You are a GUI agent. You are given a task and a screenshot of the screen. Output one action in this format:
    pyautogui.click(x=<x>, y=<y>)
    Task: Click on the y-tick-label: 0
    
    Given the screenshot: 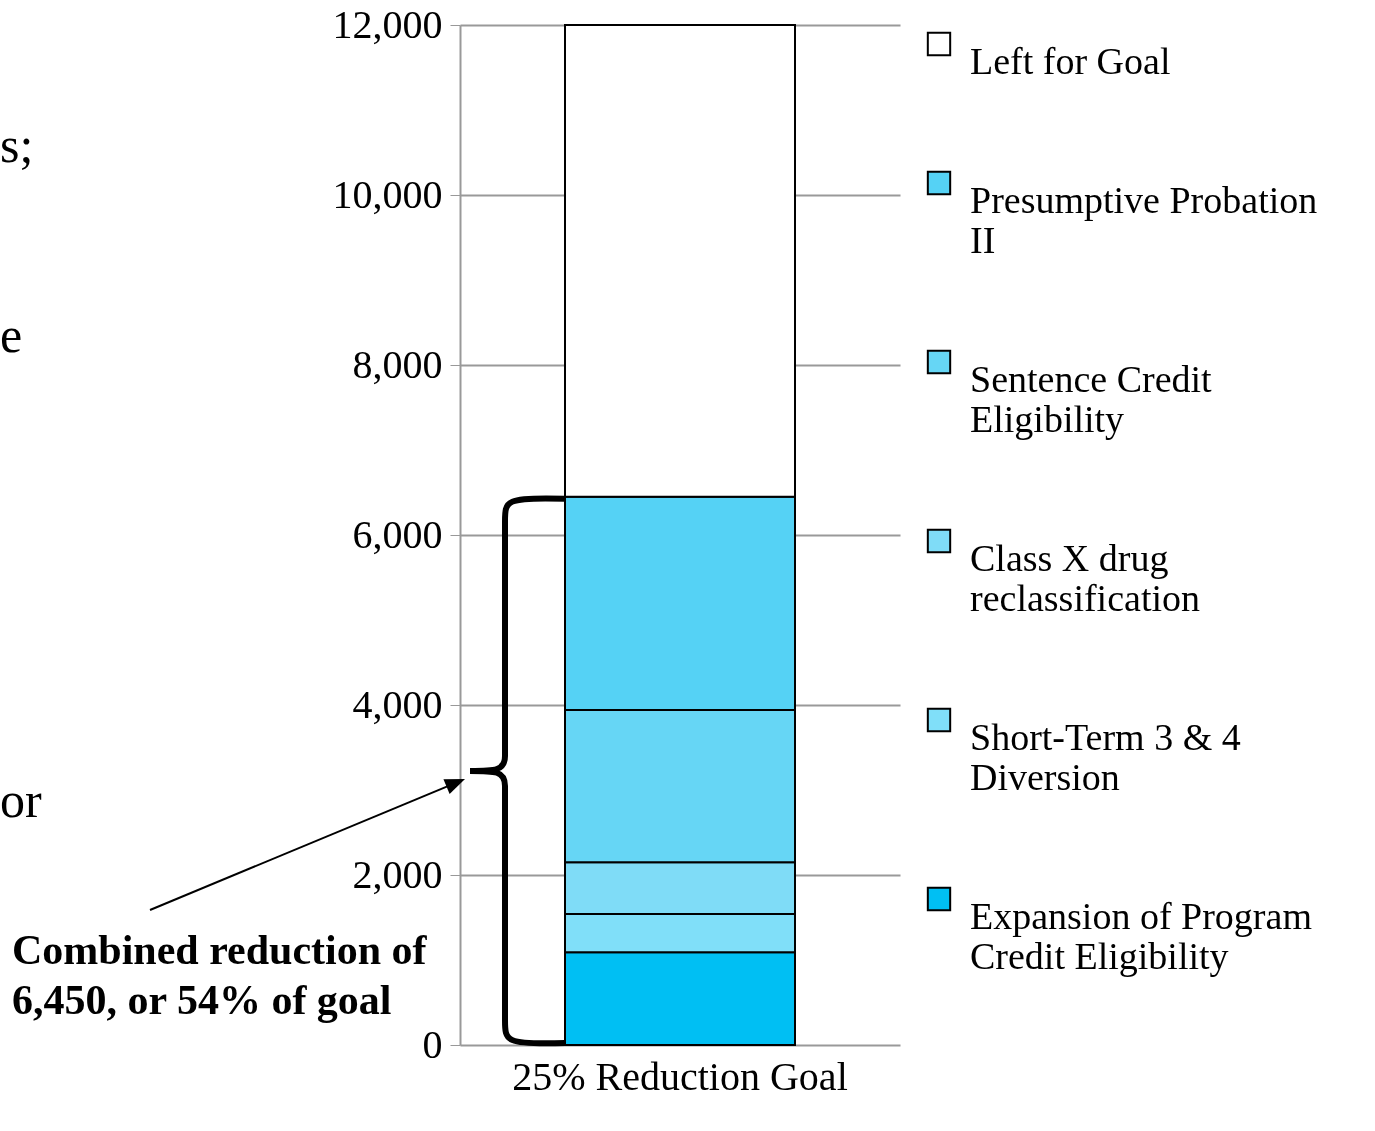 What is the action you would take?
    pyautogui.click(x=432, y=1044)
    